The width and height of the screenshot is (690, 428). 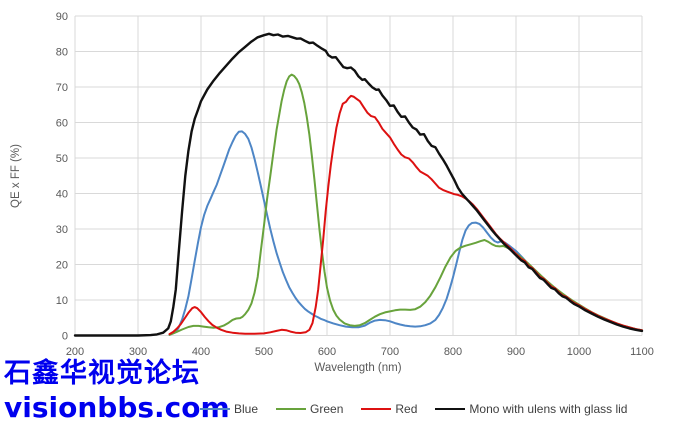 I want to click on legend-item-green: Green, so click(x=309, y=409).